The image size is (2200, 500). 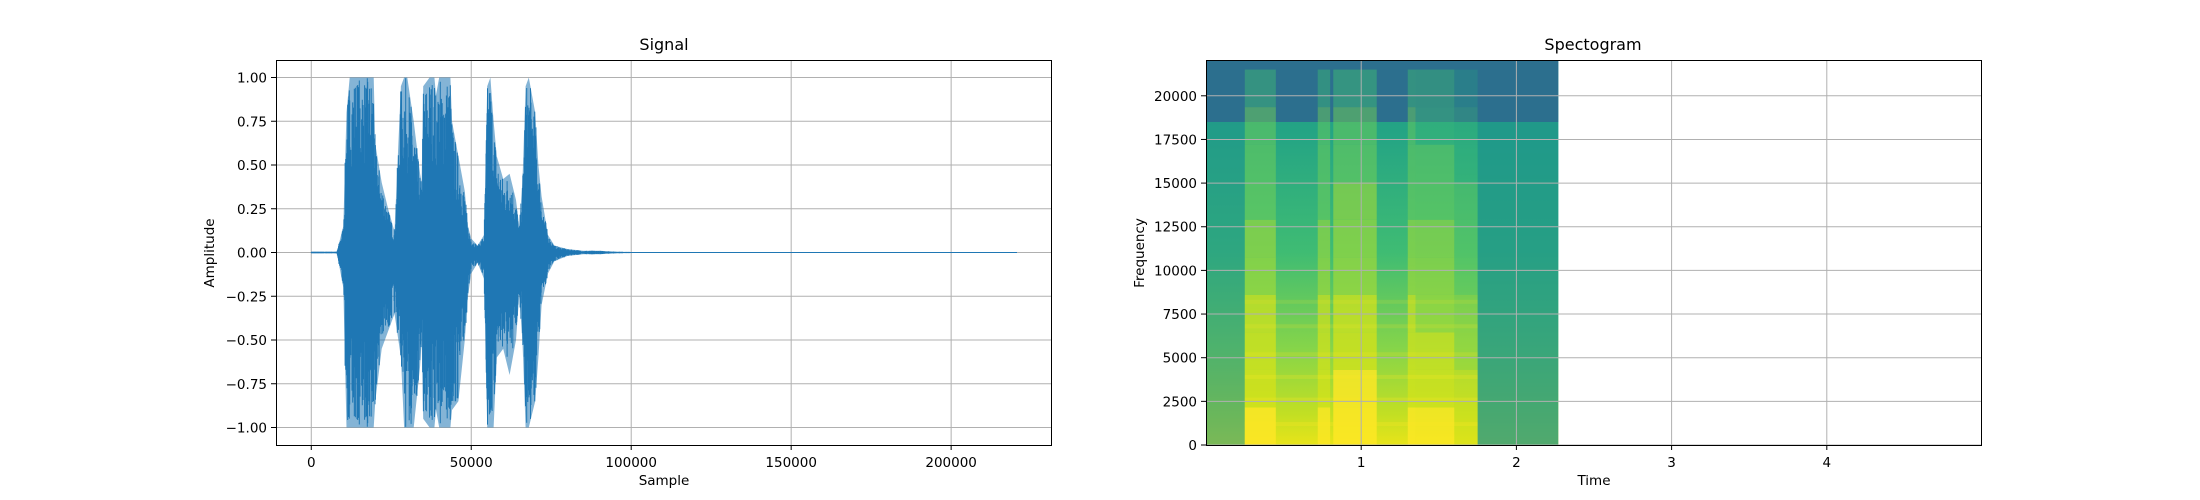 I want to click on signal-x-tick-label: 100000, so click(x=631, y=463).